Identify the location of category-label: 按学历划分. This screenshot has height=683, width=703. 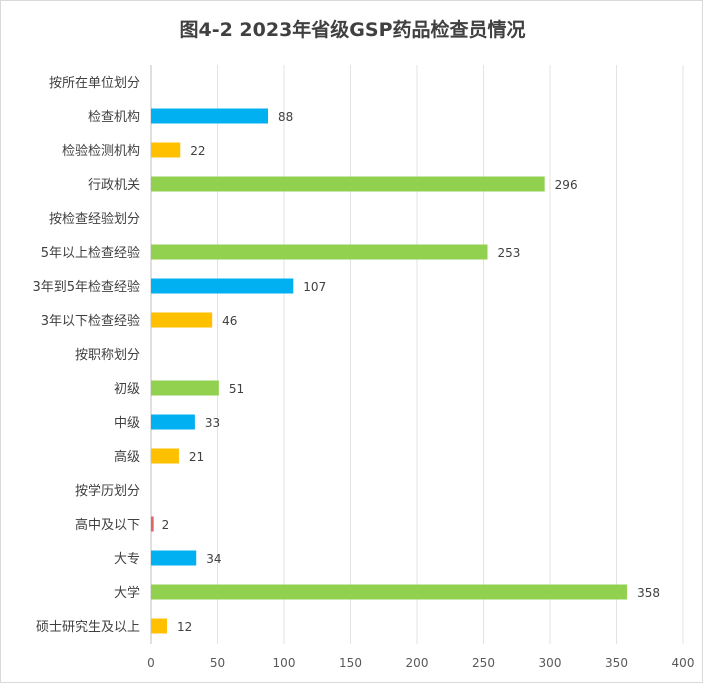
(107, 491).